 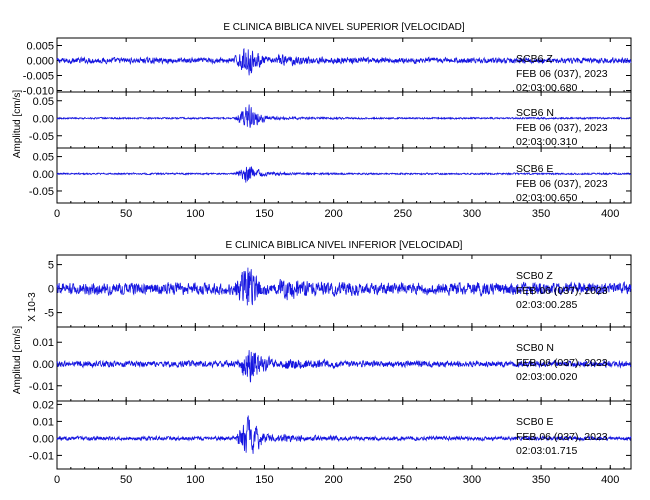 What do you see at coordinates (546, 377) in the screenshot?
I see `time-label: 02:03:00.020` at bounding box center [546, 377].